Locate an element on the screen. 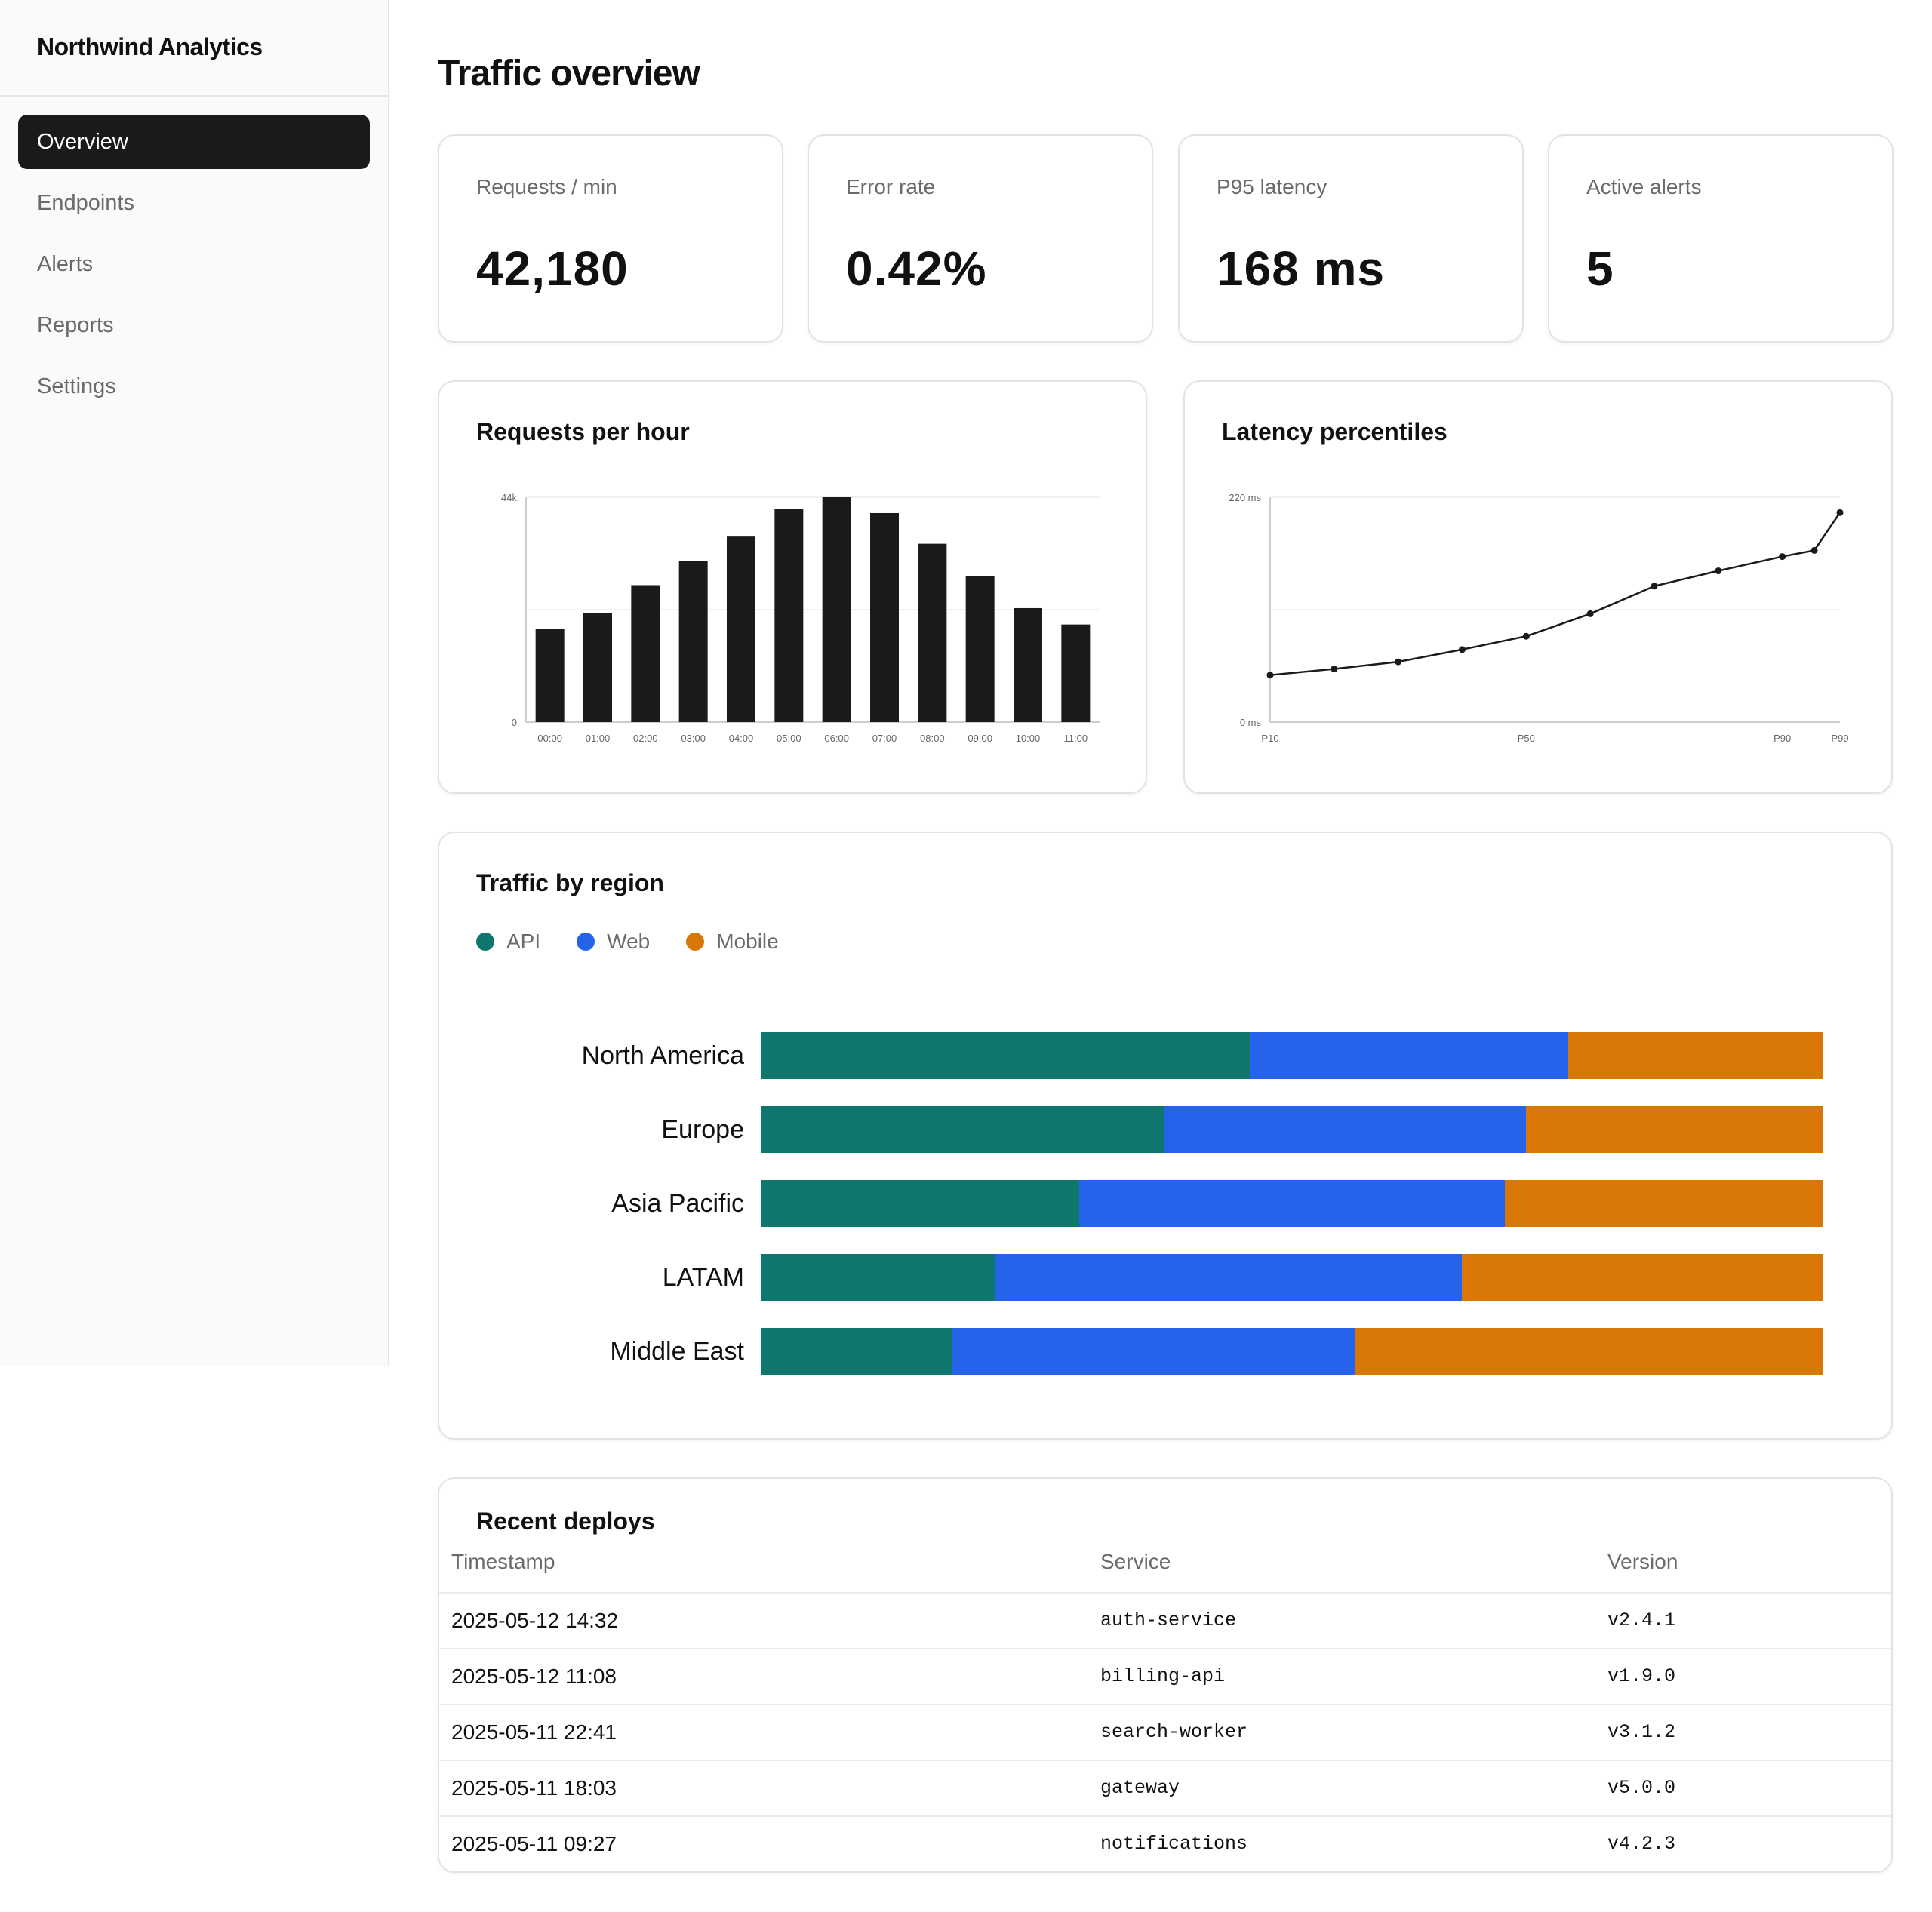 The height and width of the screenshot is (1912, 1932). legend-item-web: Web is located at coordinates (613, 942).